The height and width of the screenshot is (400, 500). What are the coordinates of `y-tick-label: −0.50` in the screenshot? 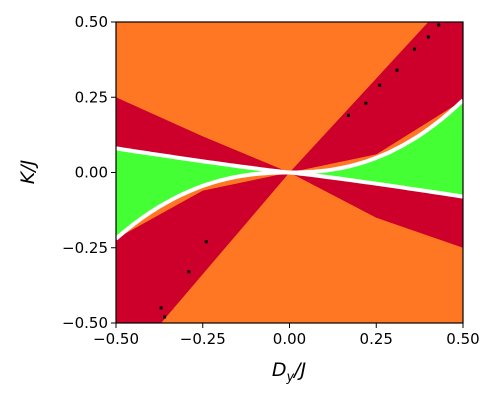 It's located at (85, 323).